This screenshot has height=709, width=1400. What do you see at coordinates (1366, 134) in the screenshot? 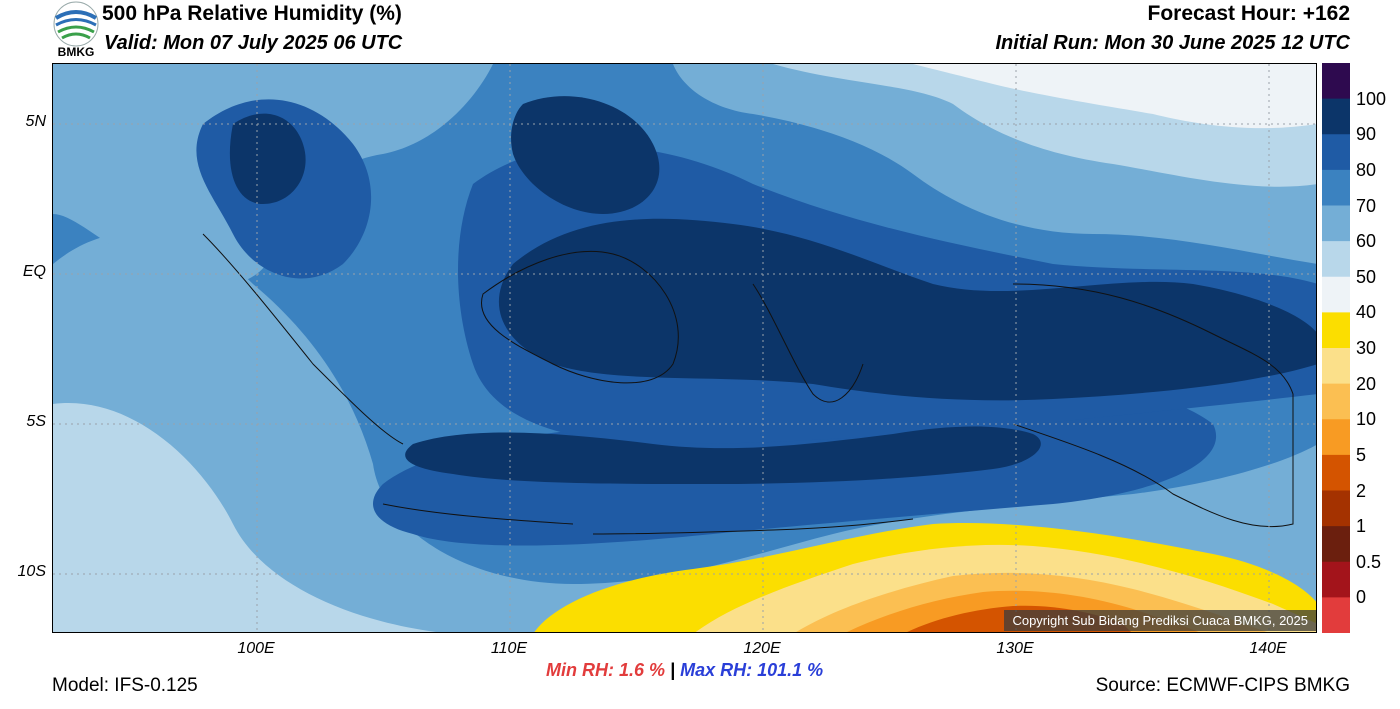
I see `colorbar-label: 90` at bounding box center [1366, 134].